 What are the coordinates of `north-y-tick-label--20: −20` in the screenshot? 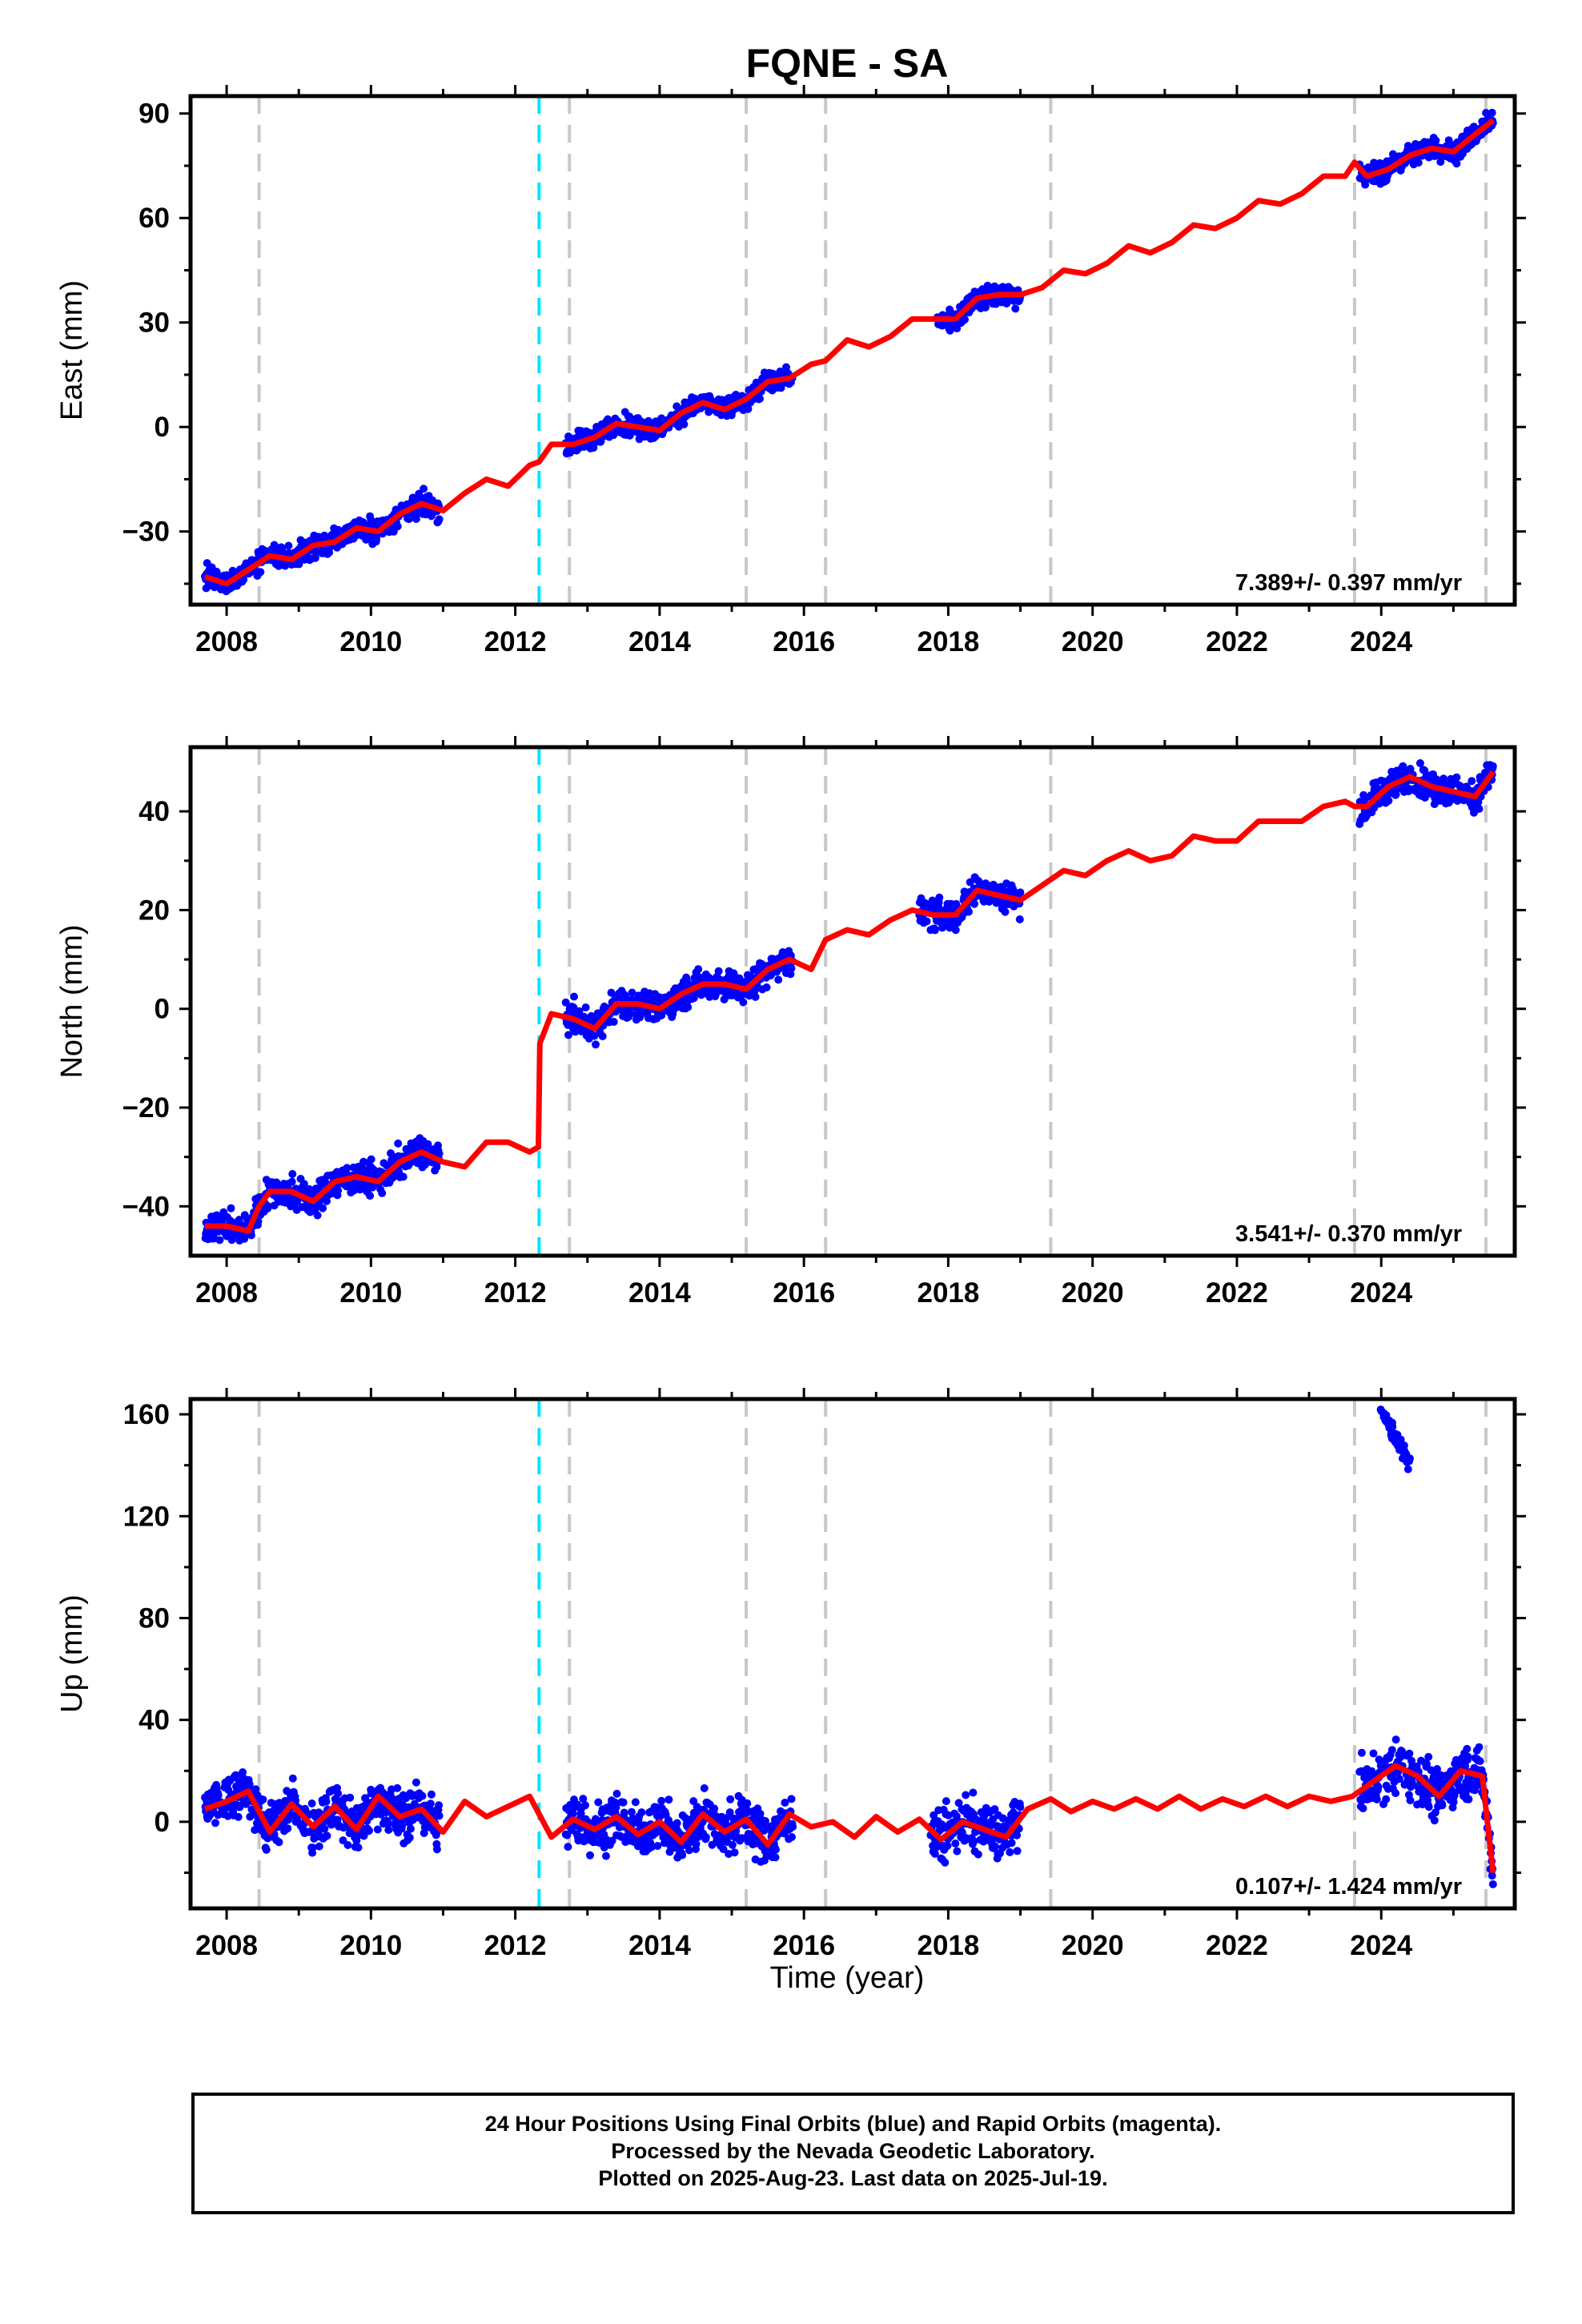 It's located at (146, 1108).